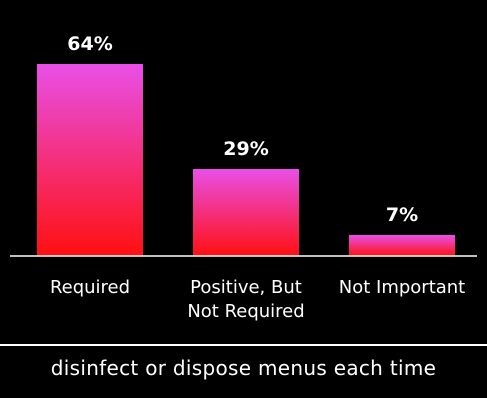  Describe the element at coordinates (243, 368) in the screenshot. I see `chart-caption: disinfect or dispose menus each time` at that location.